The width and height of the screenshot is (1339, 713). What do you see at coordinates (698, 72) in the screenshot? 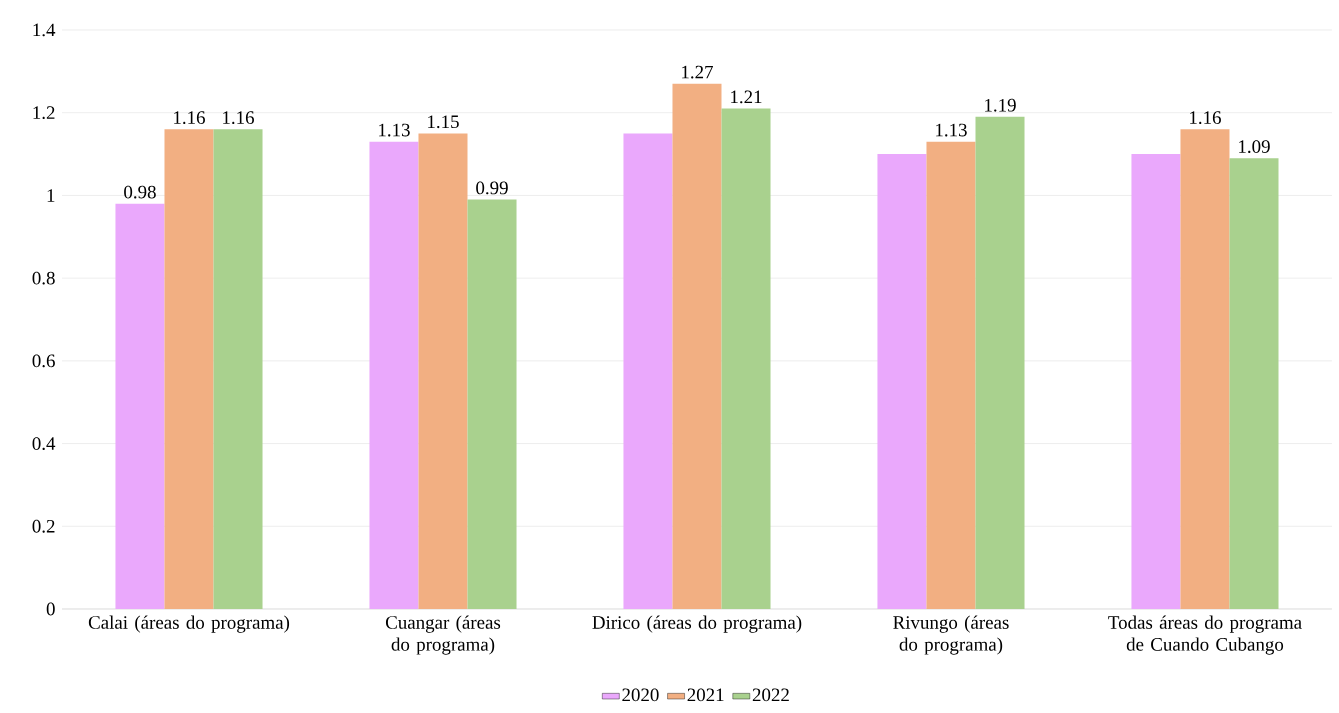
I see `data-label: 1.27` at bounding box center [698, 72].